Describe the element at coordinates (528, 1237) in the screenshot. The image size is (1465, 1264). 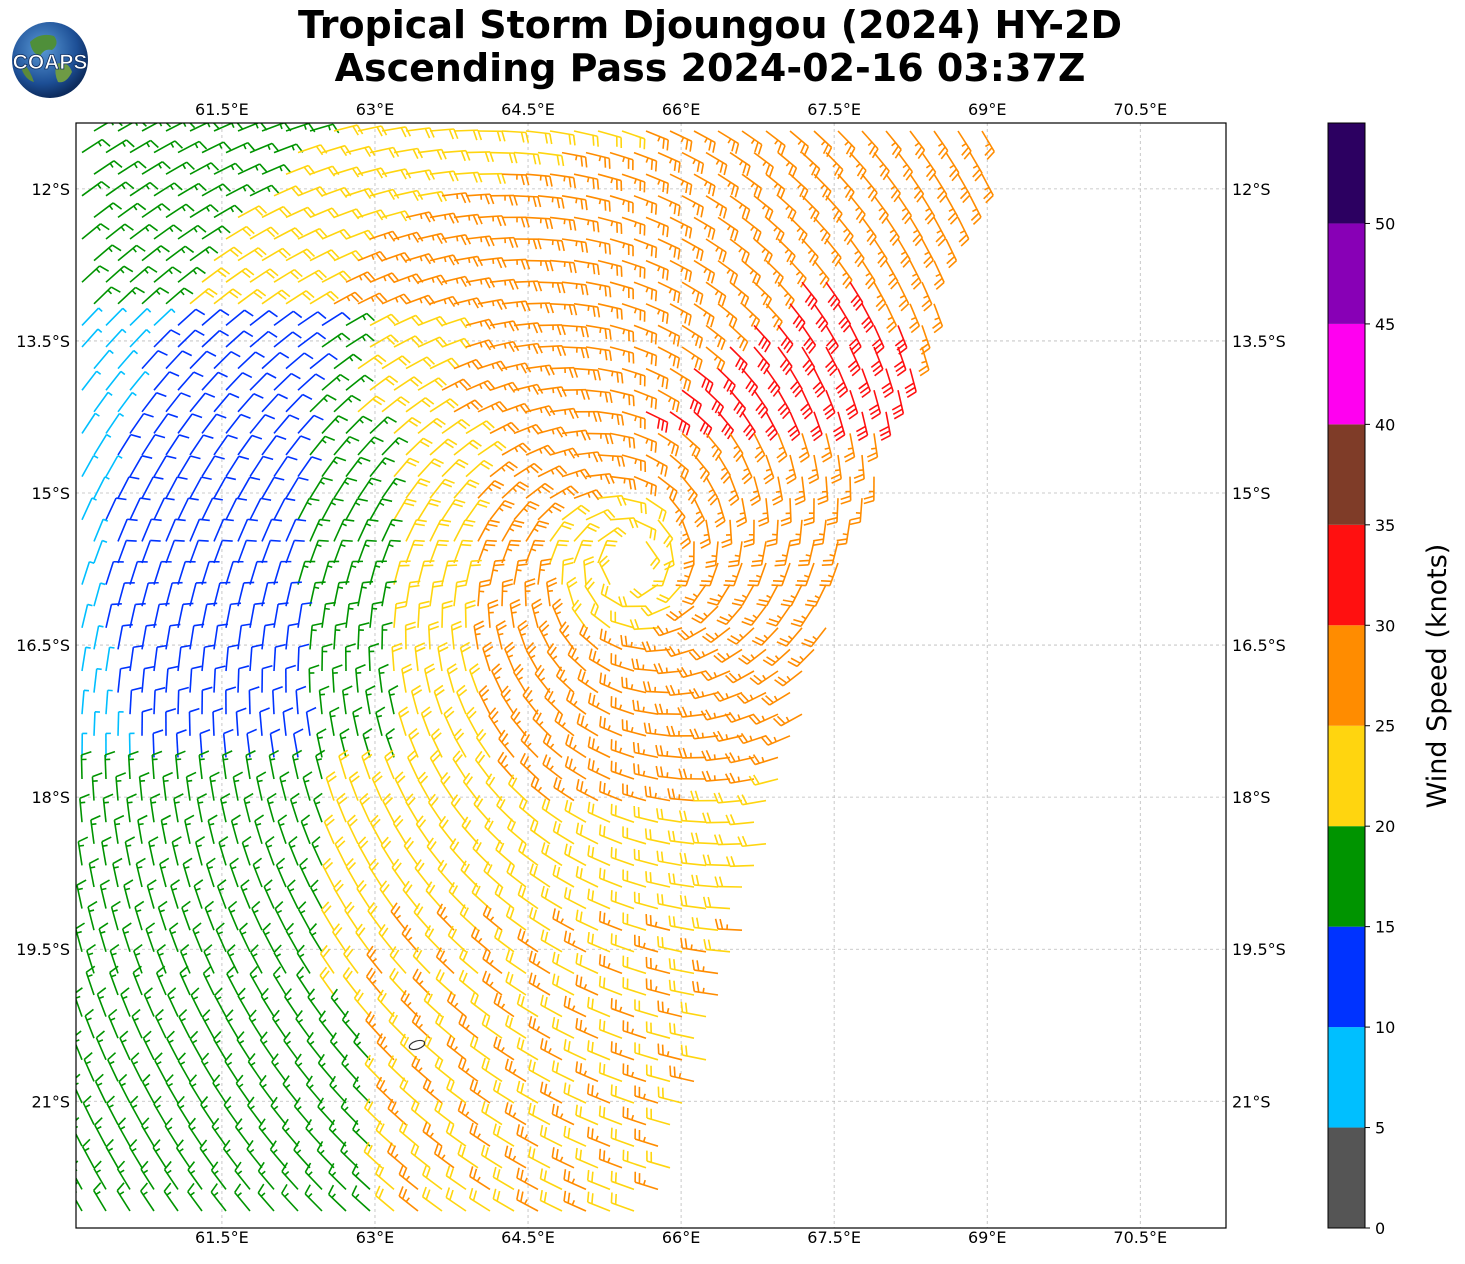
I see `lon-tick-label: 64.5°E` at that location.